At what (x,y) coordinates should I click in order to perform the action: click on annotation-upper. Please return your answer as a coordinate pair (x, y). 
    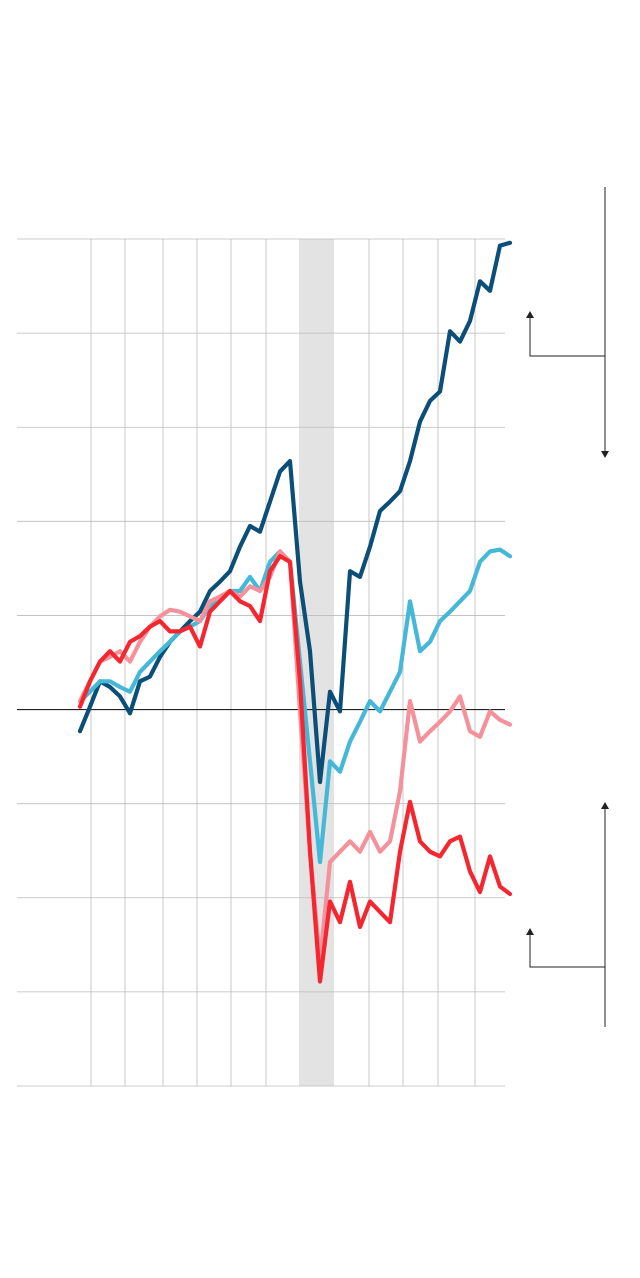
    Looking at the image, I should click on (567, 322).